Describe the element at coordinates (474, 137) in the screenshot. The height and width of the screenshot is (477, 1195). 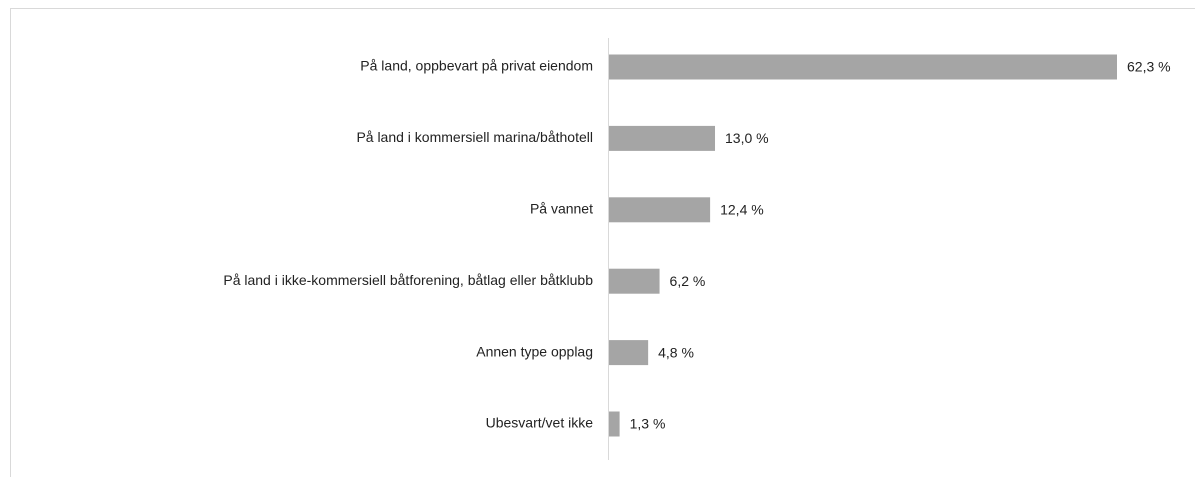
I see `category-label: På land i kommersiell marina/båthotell` at that location.